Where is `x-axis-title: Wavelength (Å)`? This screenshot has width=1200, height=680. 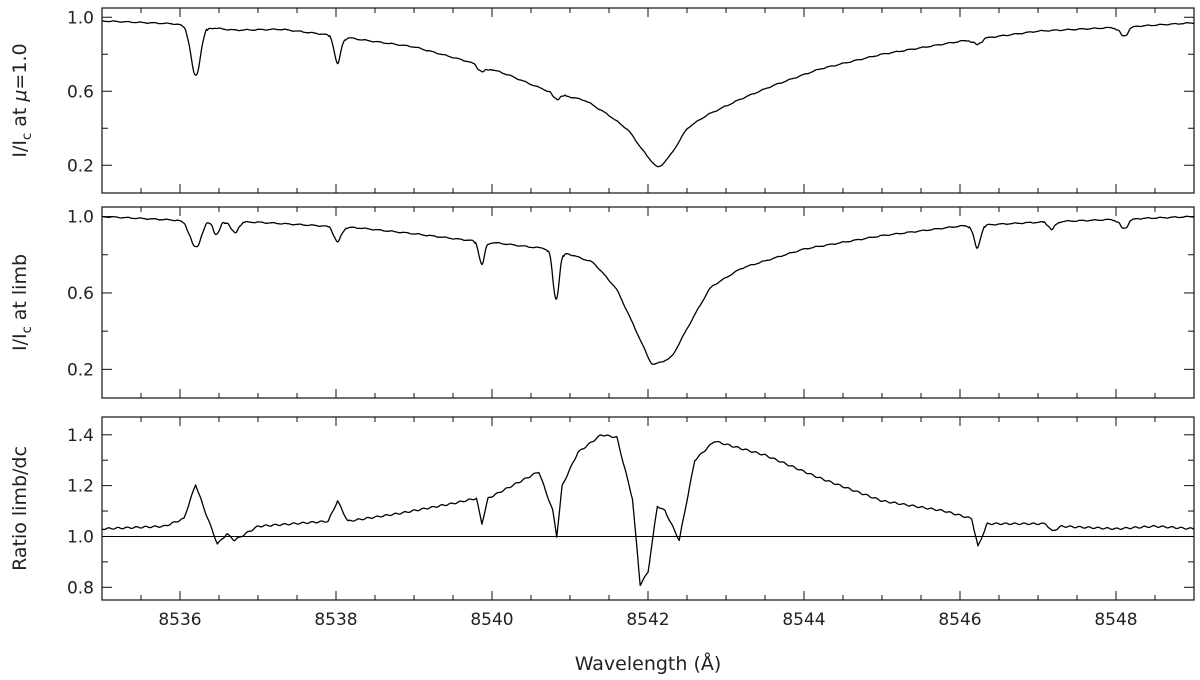
x-axis-title: Wavelength (Å) is located at coordinates (648, 663).